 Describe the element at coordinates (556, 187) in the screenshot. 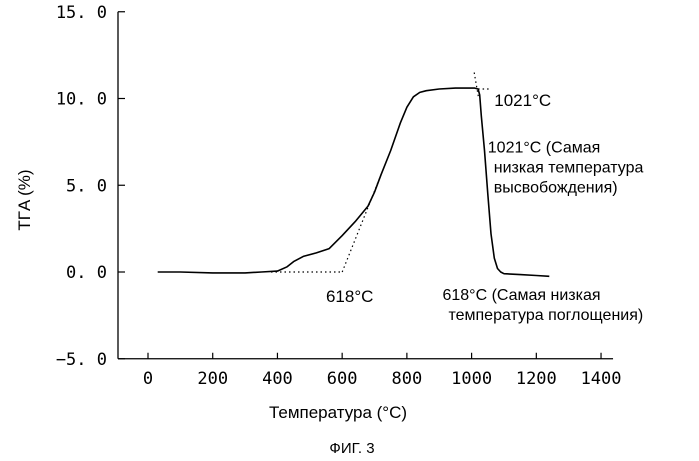

I see `annotation-note-line: высвобождения)` at that location.